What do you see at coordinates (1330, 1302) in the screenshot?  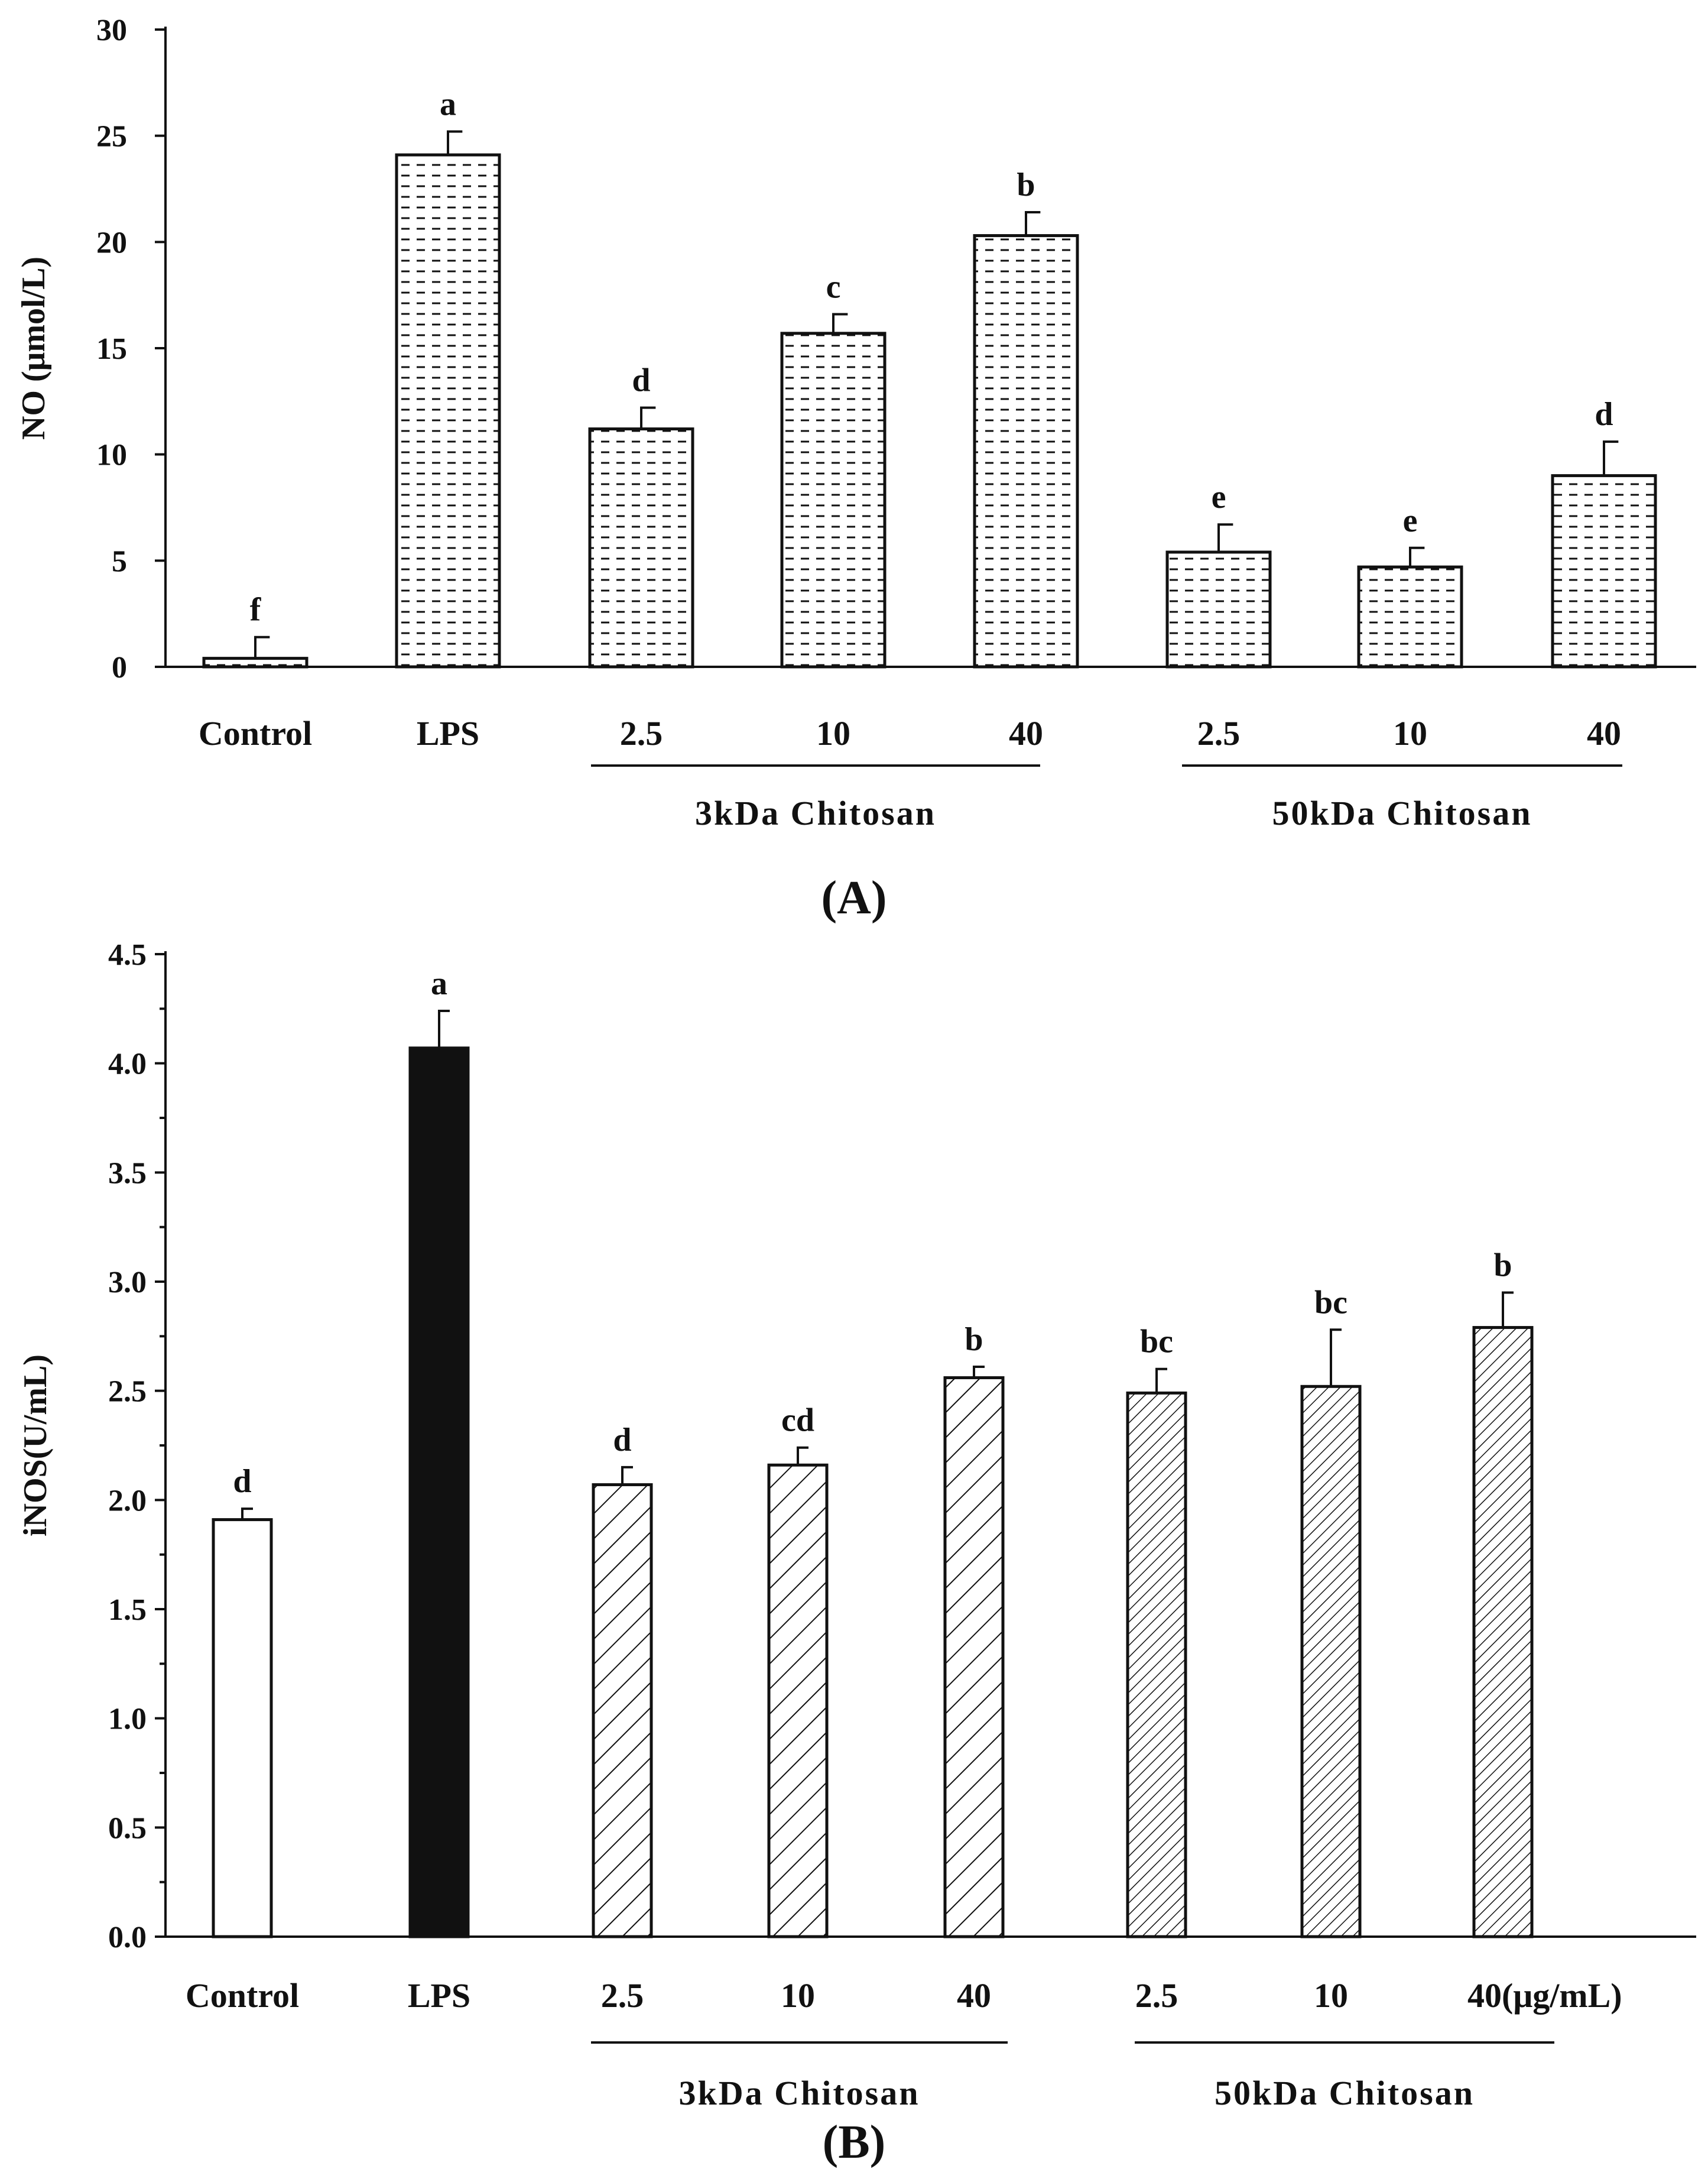 I see `significance-label-7: bc` at bounding box center [1330, 1302].